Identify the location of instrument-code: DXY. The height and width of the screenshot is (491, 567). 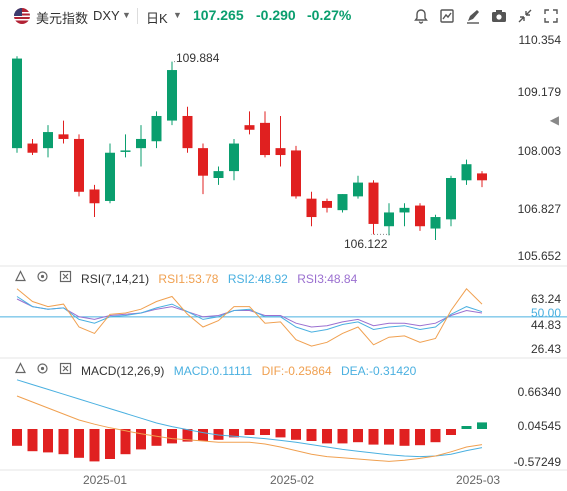
(106, 15).